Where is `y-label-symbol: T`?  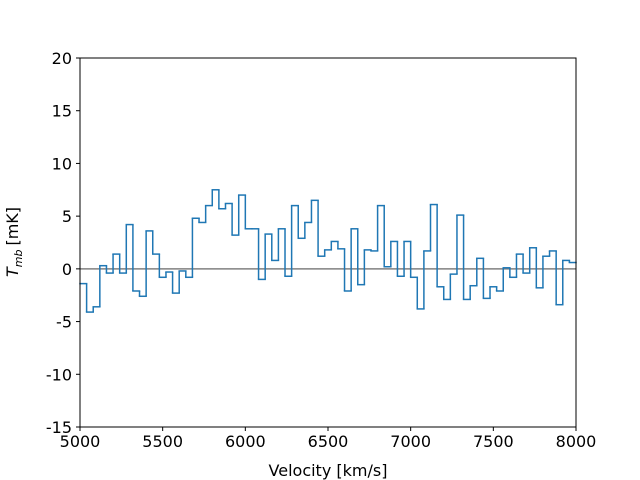
y-label-symbol: T is located at coordinates (12, 271).